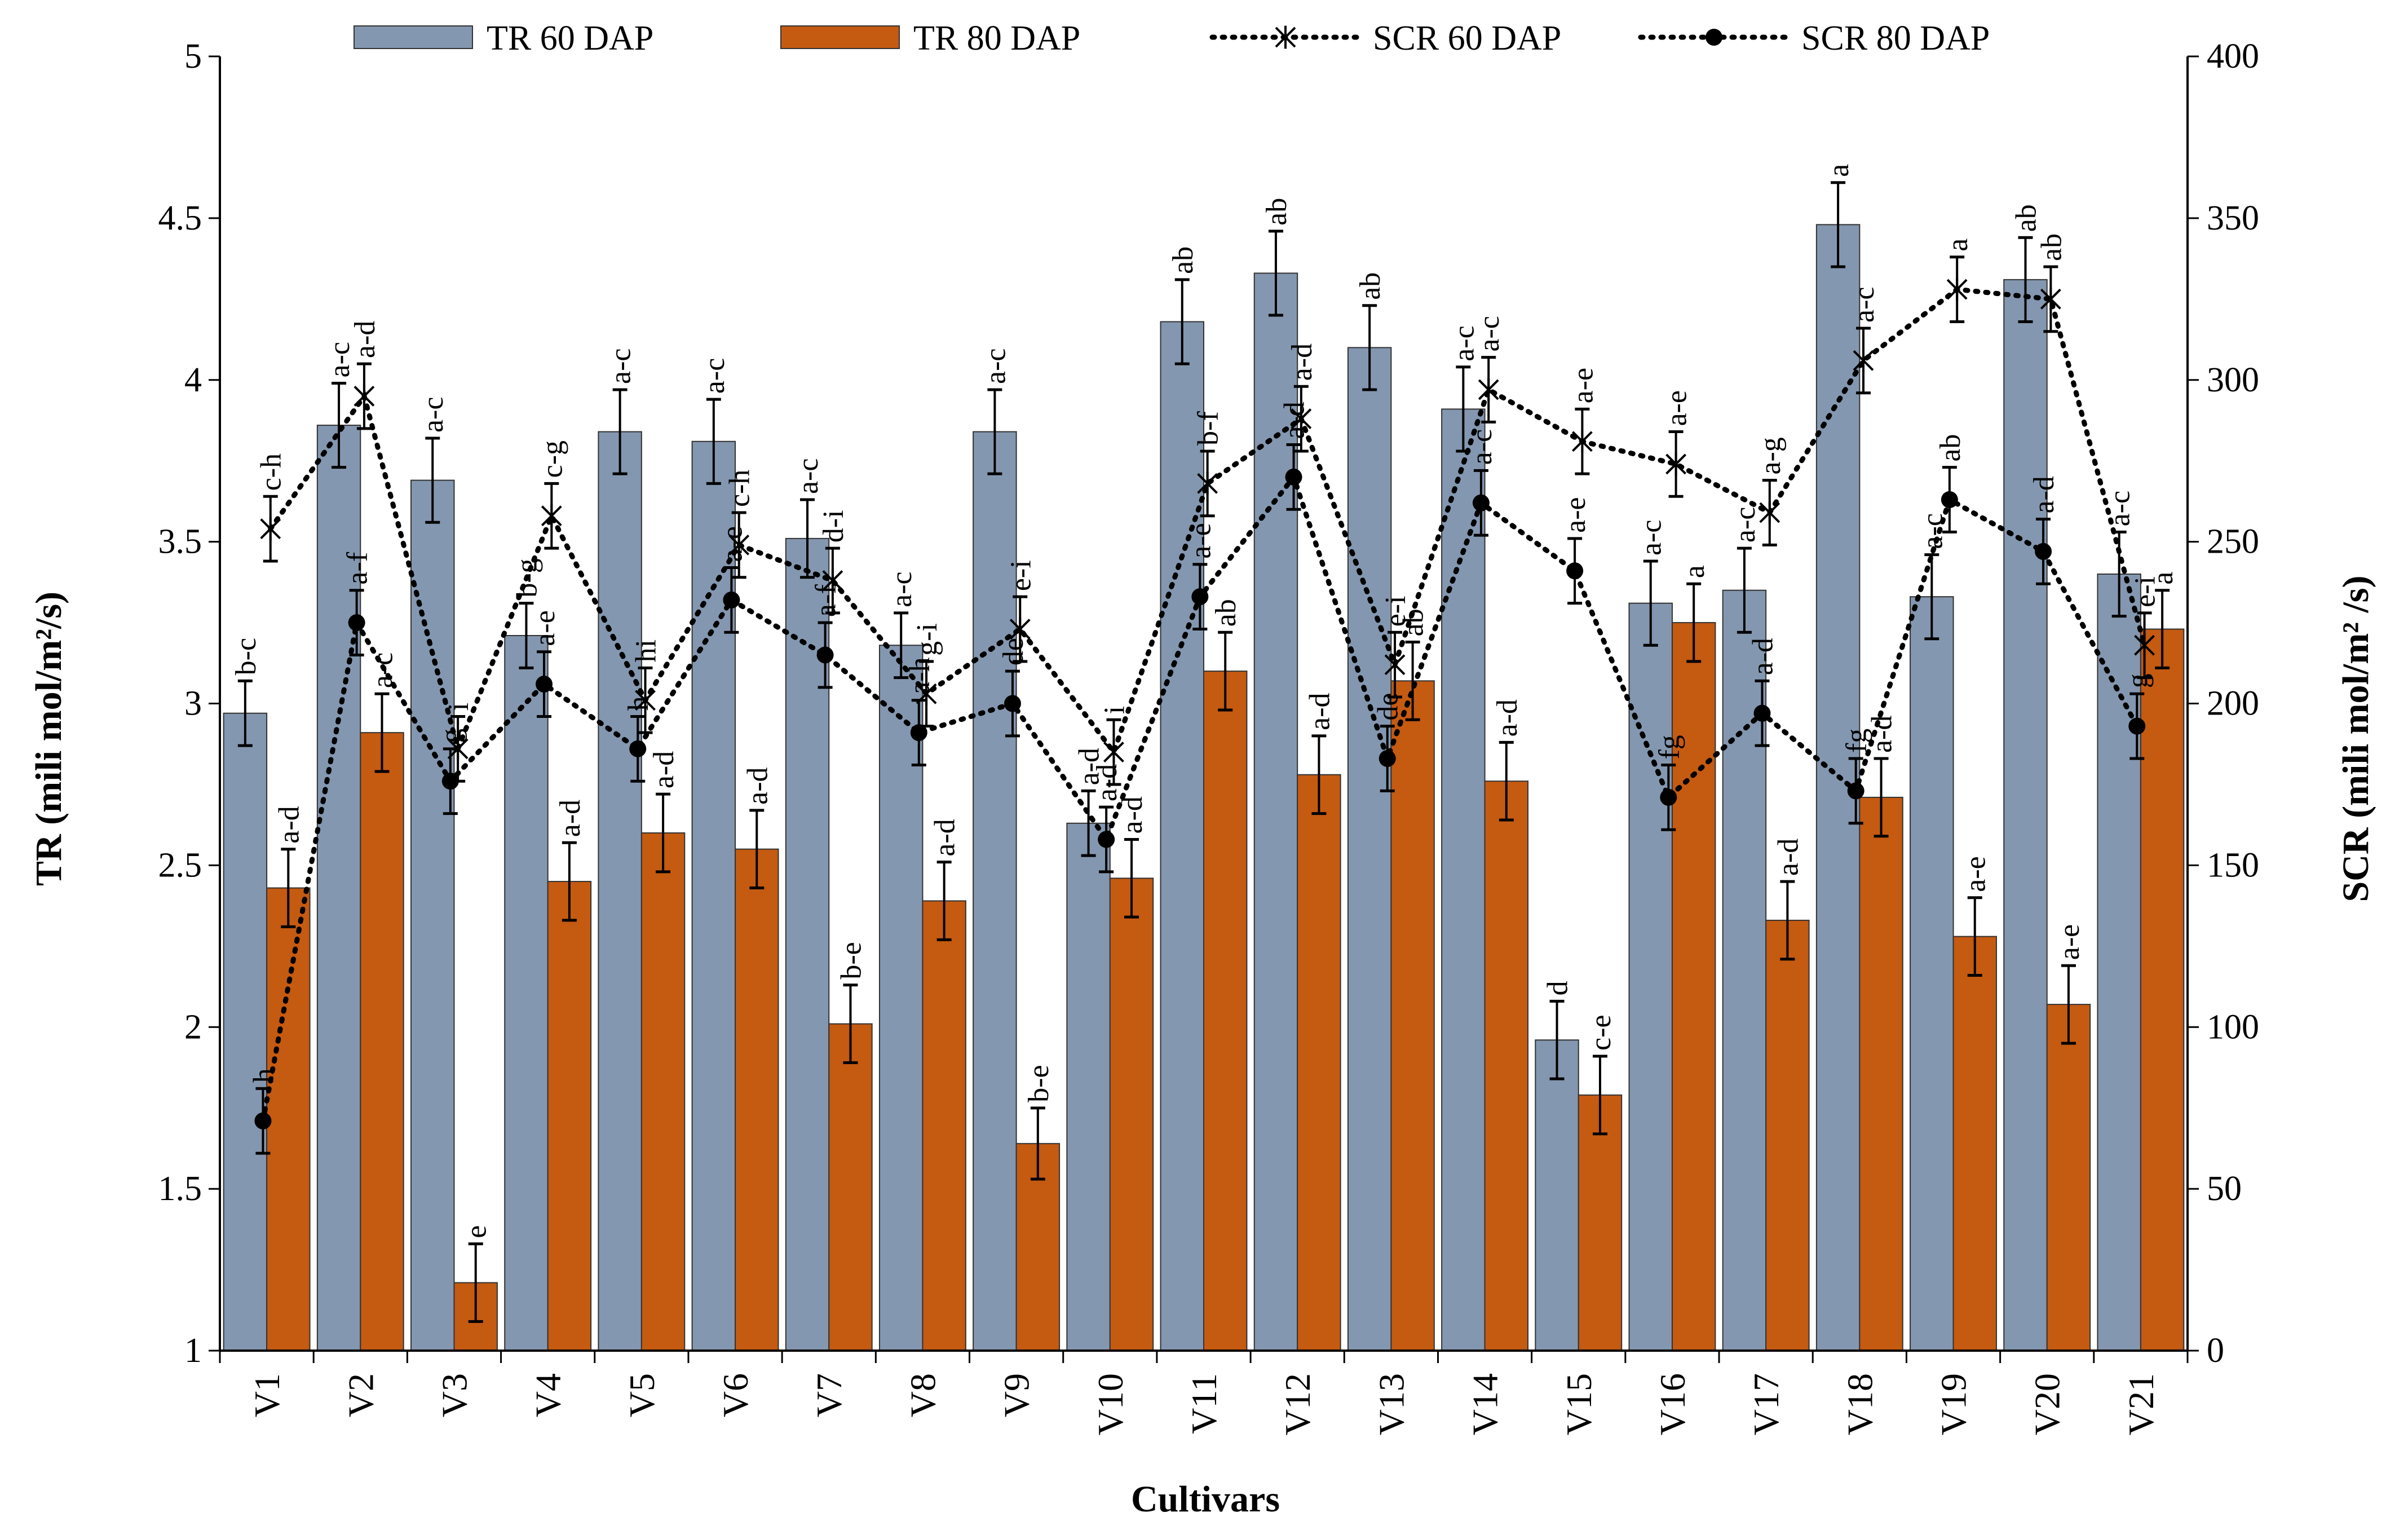 The image size is (2408, 1539). I want to click on label-tr80-V9: b-e, so click(1039, 1083).